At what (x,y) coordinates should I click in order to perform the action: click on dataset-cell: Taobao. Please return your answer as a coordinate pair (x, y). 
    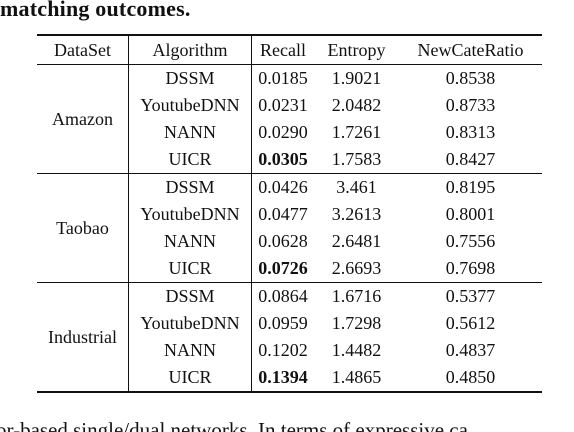
    Looking at the image, I should click on (83, 228).